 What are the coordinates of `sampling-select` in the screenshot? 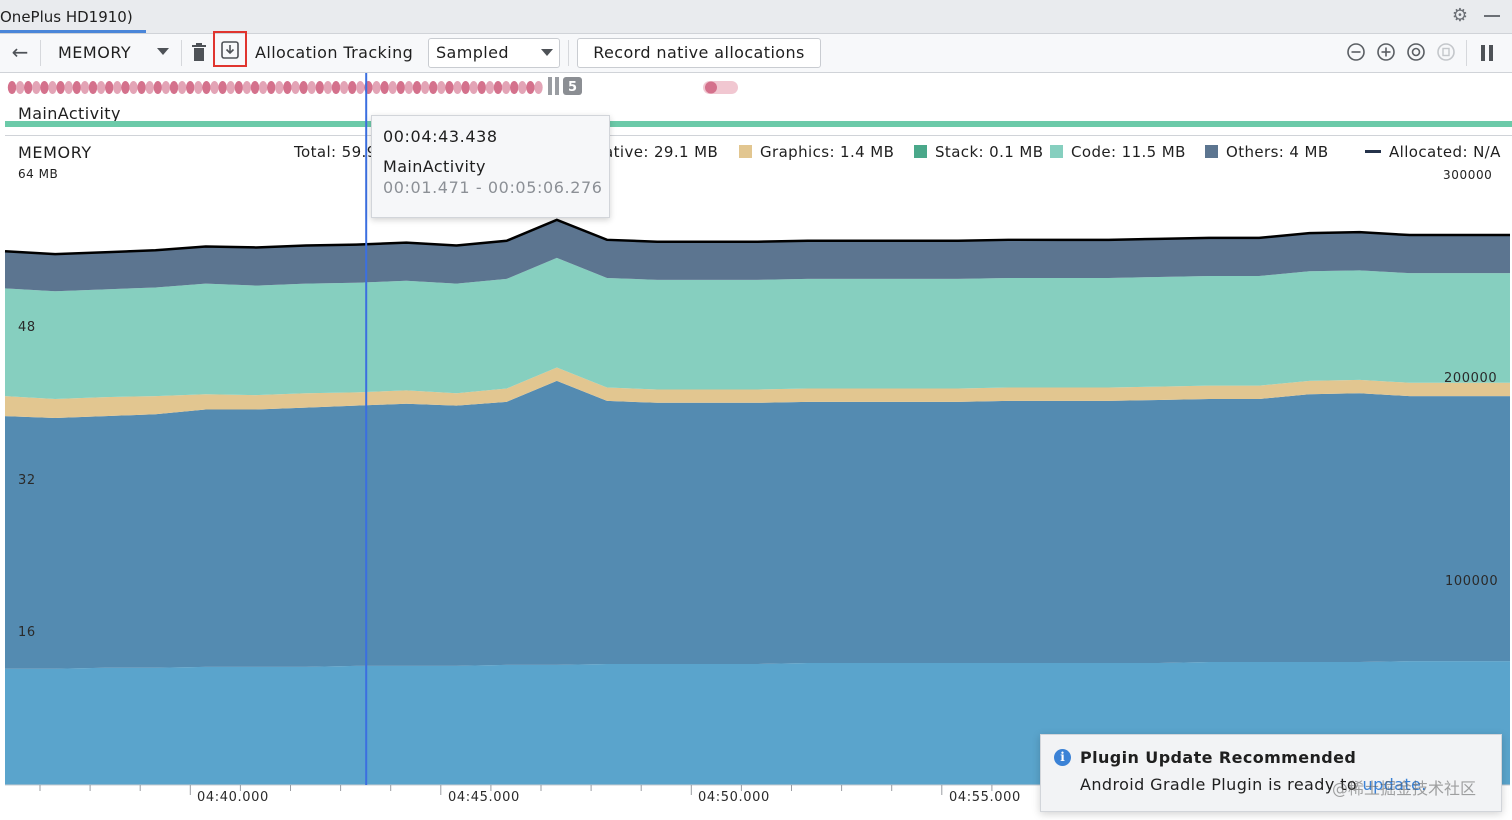 It's located at (494, 53).